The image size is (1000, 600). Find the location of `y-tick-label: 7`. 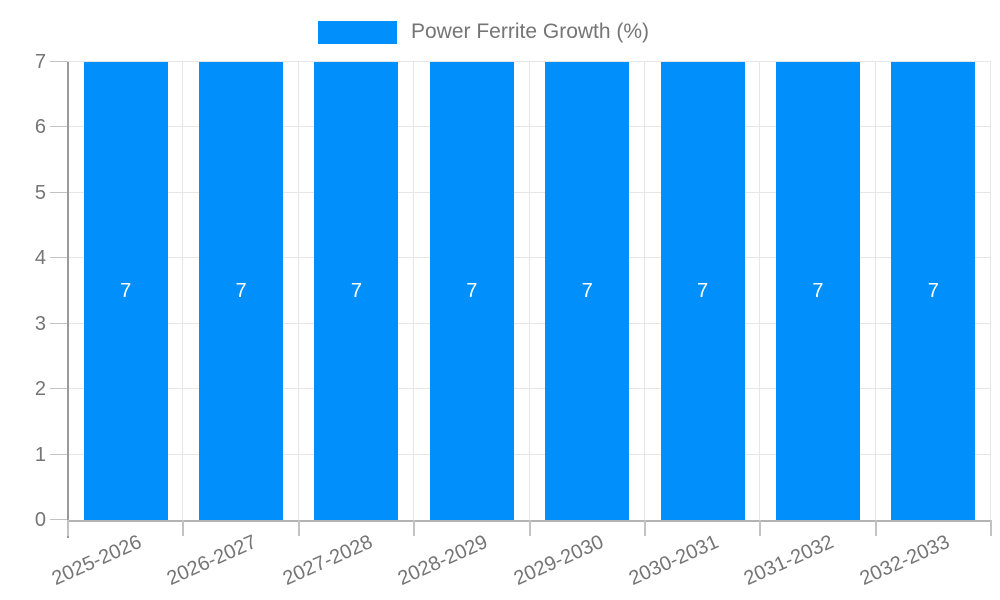

y-tick-label: 7 is located at coordinates (40, 62).